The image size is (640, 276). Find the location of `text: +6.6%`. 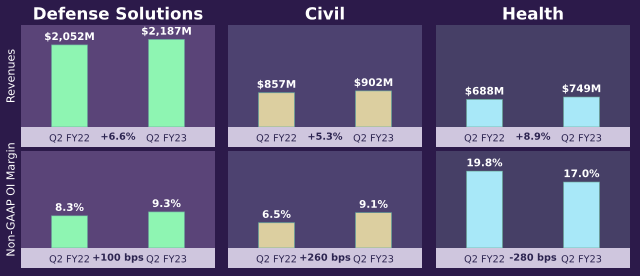

text: +6.6% is located at coordinates (118, 136).